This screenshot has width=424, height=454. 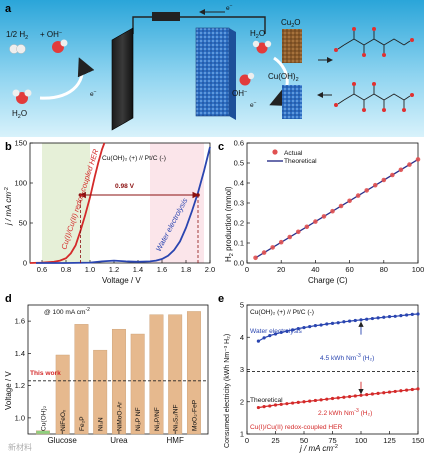 What do you see at coordinates (8, 390) in the screenshot?
I see `panel-d-ylabel: Voltage / V` at bounding box center [8, 390].